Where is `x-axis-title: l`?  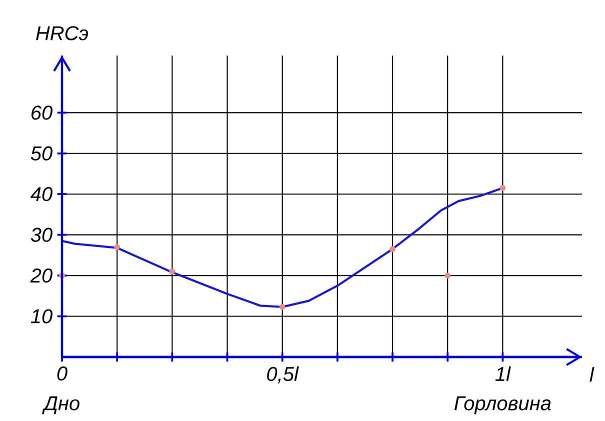
x-axis-title: l is located at coordinates (592, 374).